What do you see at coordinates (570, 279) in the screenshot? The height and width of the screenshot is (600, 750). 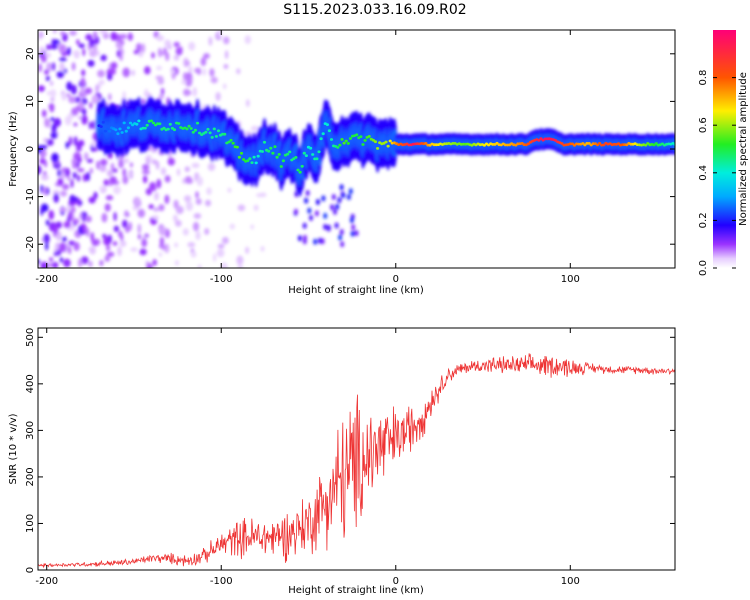 I see `x-tick-label: 100` at bounding box center [570, 279].